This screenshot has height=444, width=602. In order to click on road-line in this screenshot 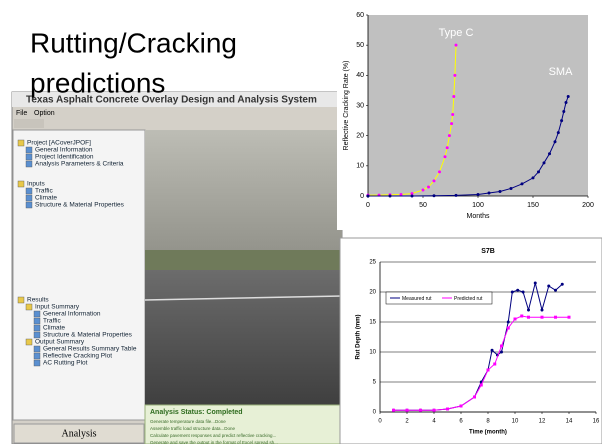, I will do `click(243, 298)`.